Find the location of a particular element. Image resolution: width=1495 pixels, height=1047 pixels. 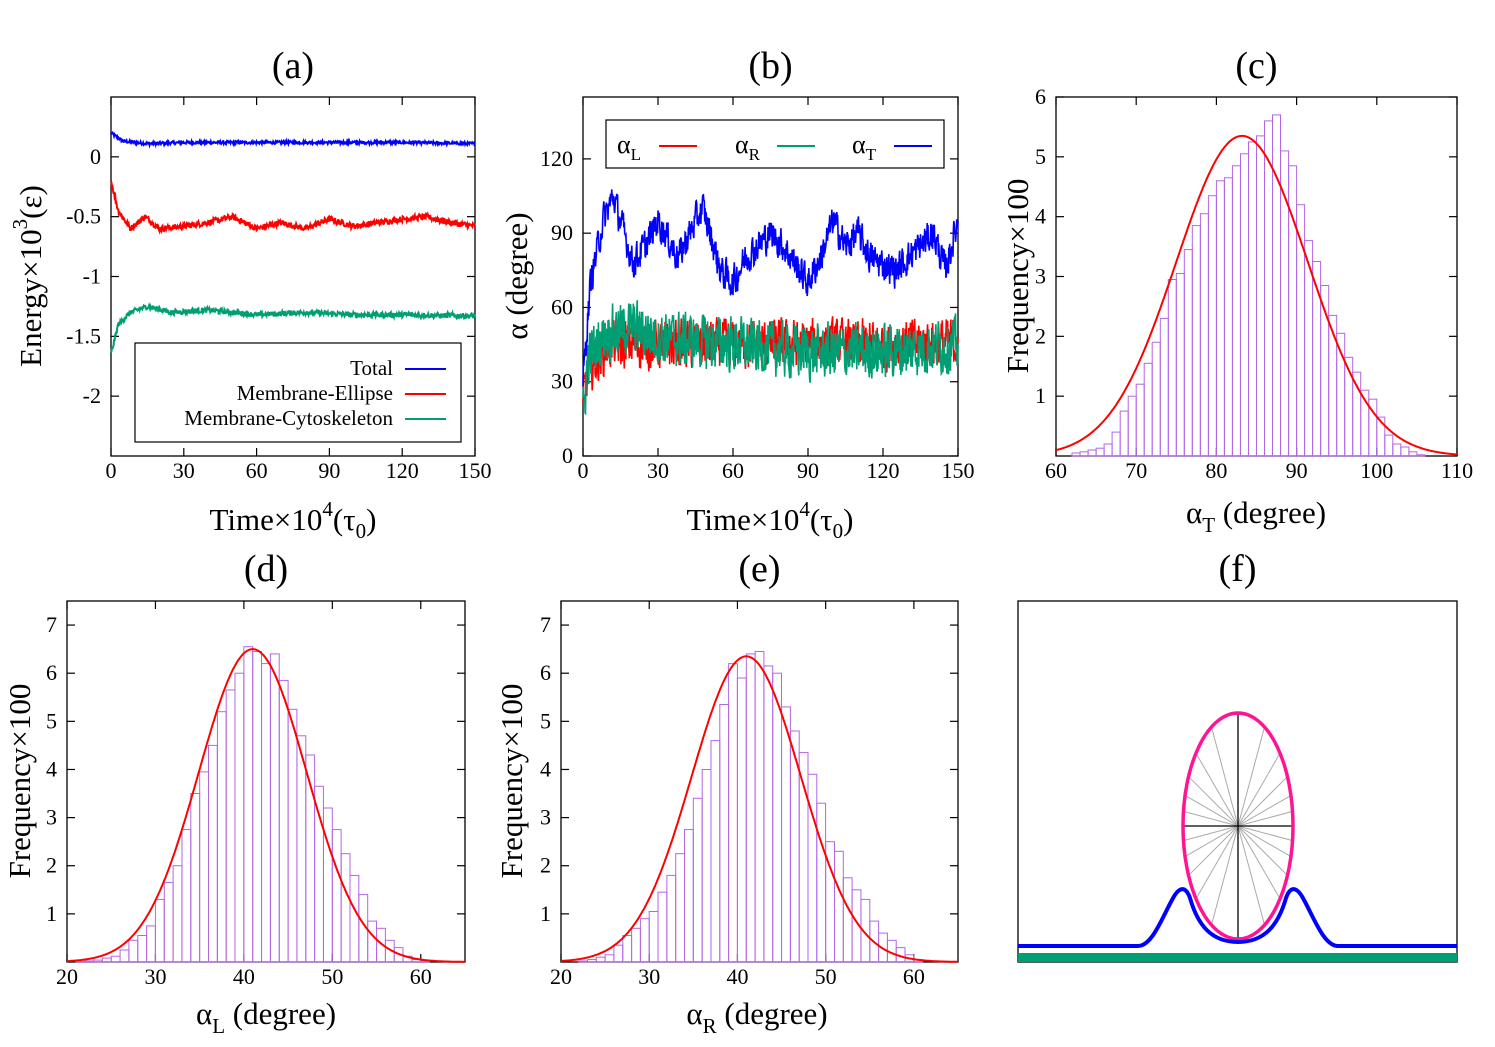

x-tick-label: 20 is located at coordinates (561, 976).